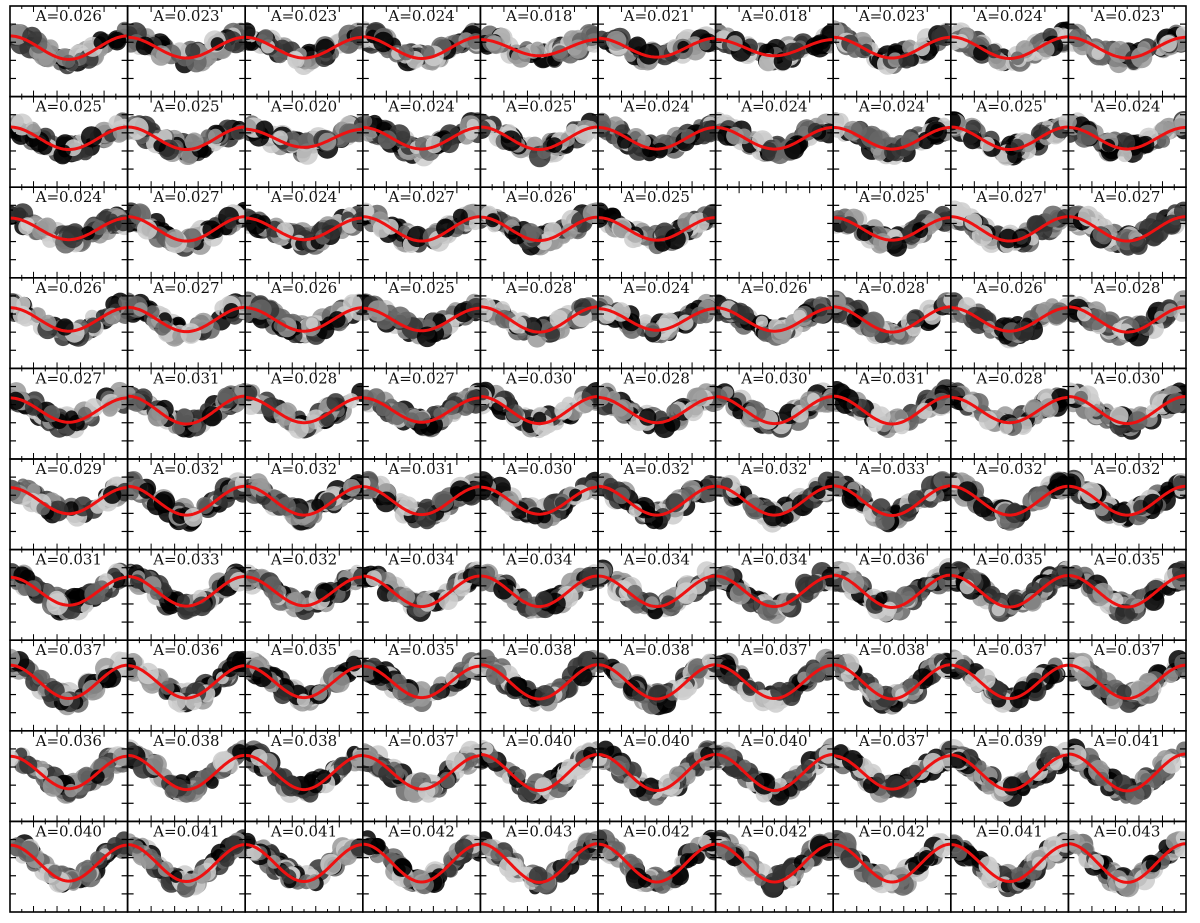  I want to click on amplitude-label: A=0.020, so click(303, 107).